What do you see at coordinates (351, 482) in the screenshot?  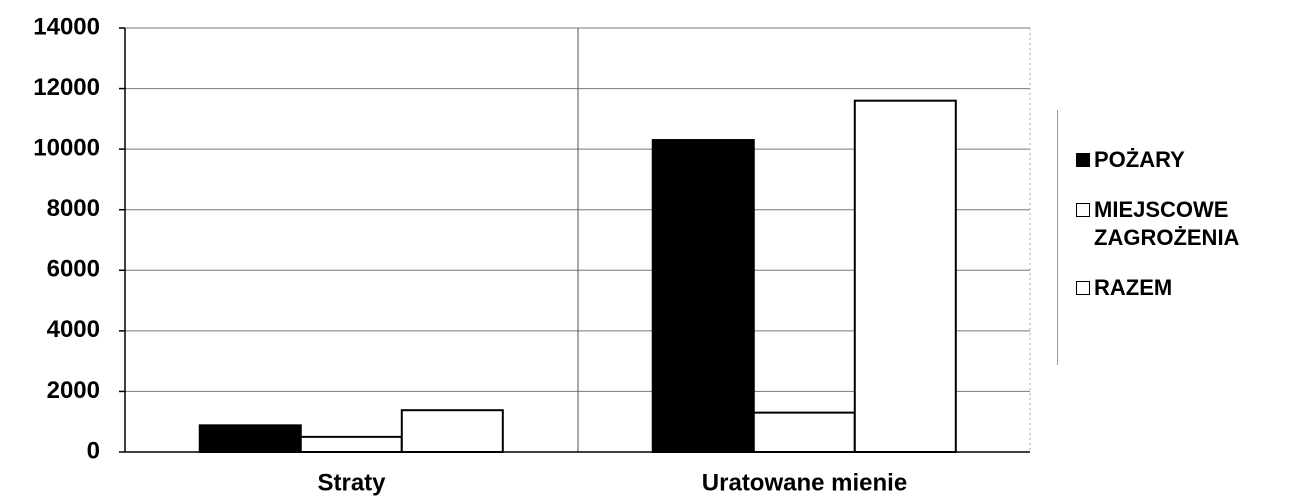 I see `x-tick-label: Straty` at bounding box center [351, 482].